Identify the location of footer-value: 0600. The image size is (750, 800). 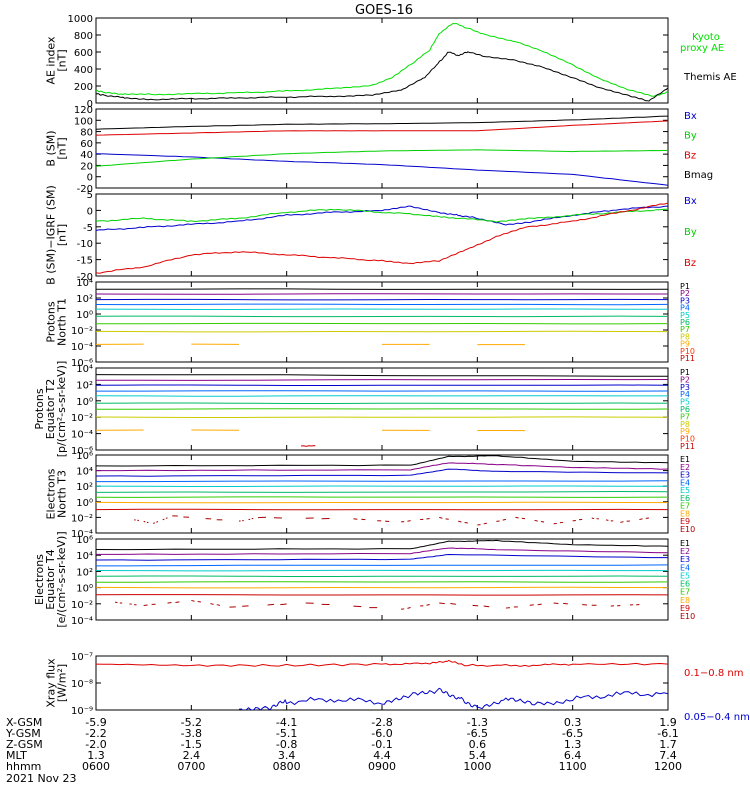
(96, 766).